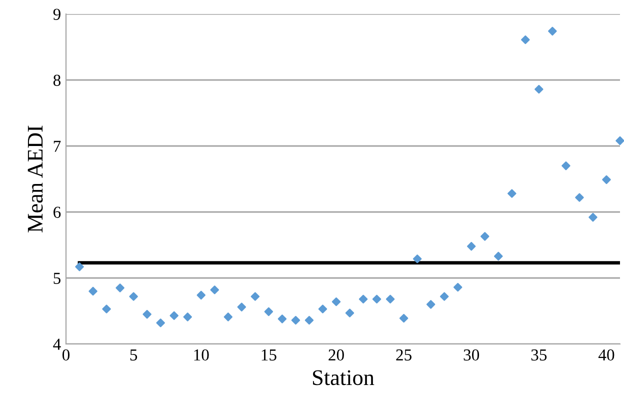 This screenshot has width=624, height=404. Describe the element at coordinates (56, 14) in the screenshot. I see `y-tick-label: 9` at that location.